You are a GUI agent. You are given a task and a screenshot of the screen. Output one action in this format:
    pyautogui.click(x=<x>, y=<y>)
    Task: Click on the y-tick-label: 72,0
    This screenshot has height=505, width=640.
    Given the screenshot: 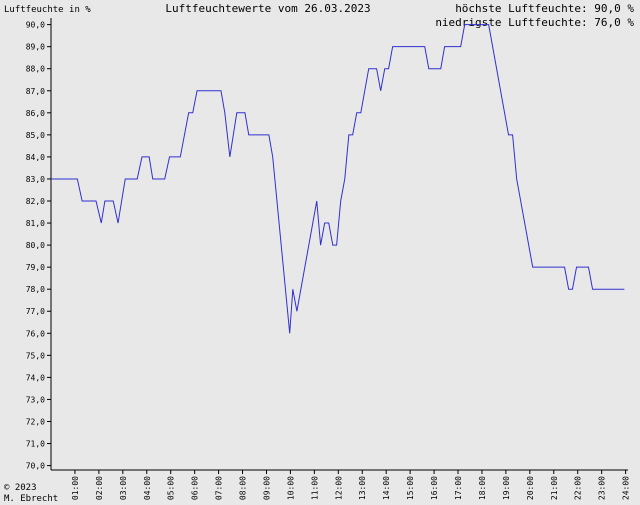 What is the action you would take?
    pyautogui.click(x=35, y=421)
    